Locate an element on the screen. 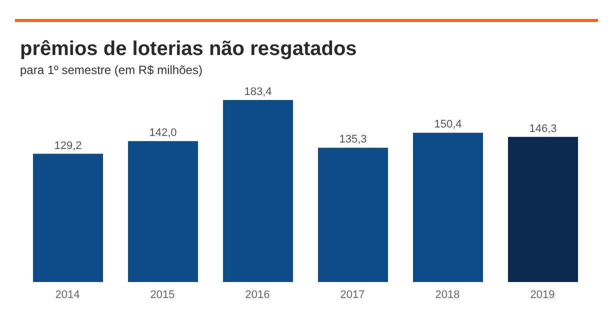 This screenshot has width=611, height=335. x-tick-label: 2017 is located at coordinates (352, 294).